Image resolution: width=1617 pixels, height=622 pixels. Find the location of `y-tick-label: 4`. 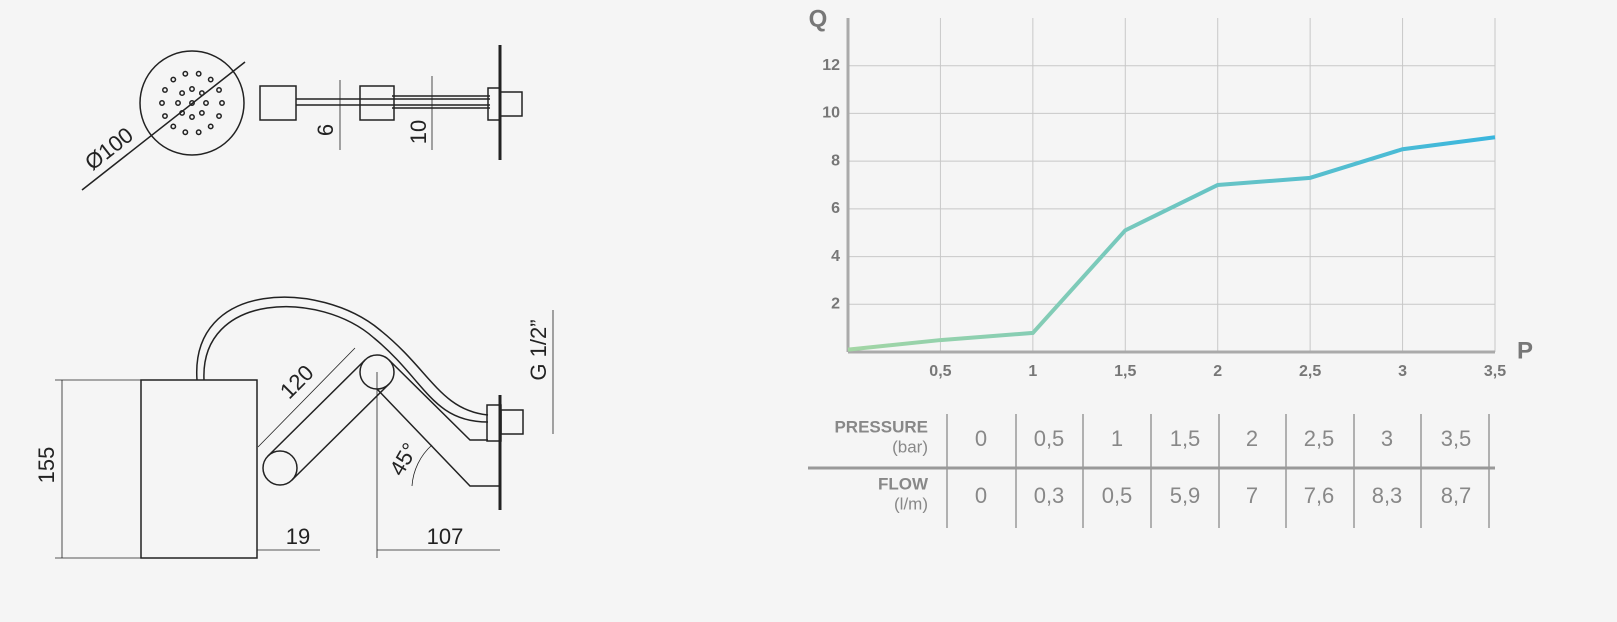

y-tick-label: 4 is located at coordinates (835, 256).